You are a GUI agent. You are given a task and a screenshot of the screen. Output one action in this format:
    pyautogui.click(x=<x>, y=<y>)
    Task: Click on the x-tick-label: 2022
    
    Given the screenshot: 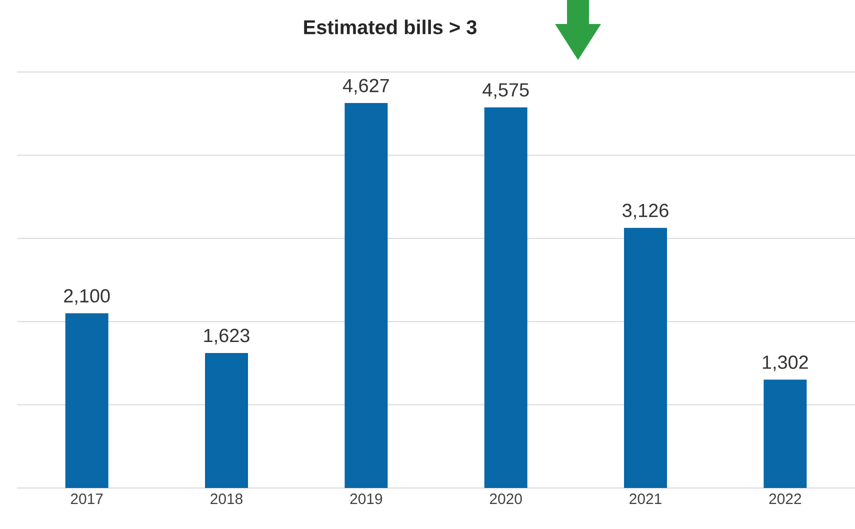 What is the action you would take?
    pyautogui.click(x=785, y=499)
    